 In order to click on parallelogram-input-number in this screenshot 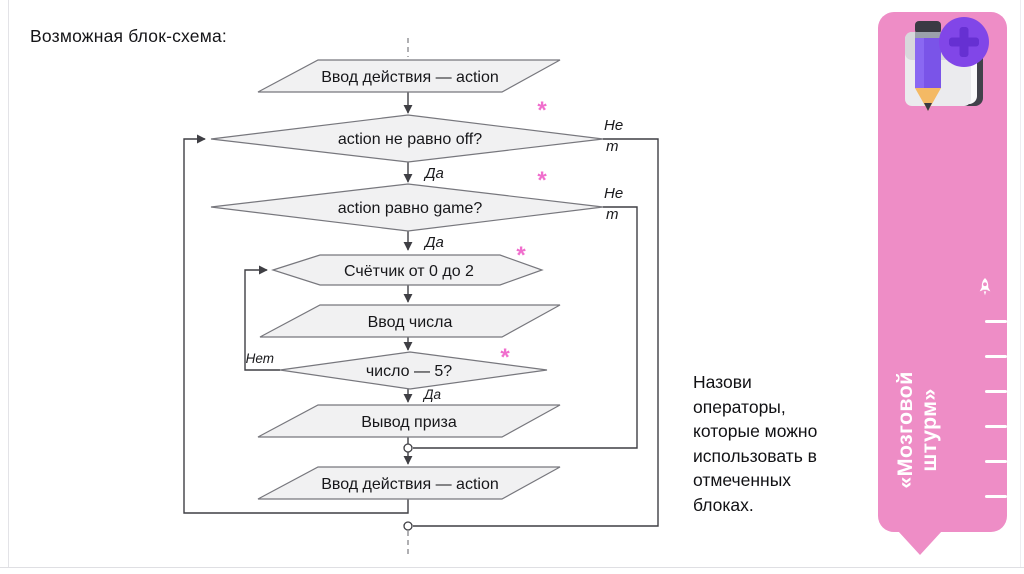, I will do `click(410, 321)`.